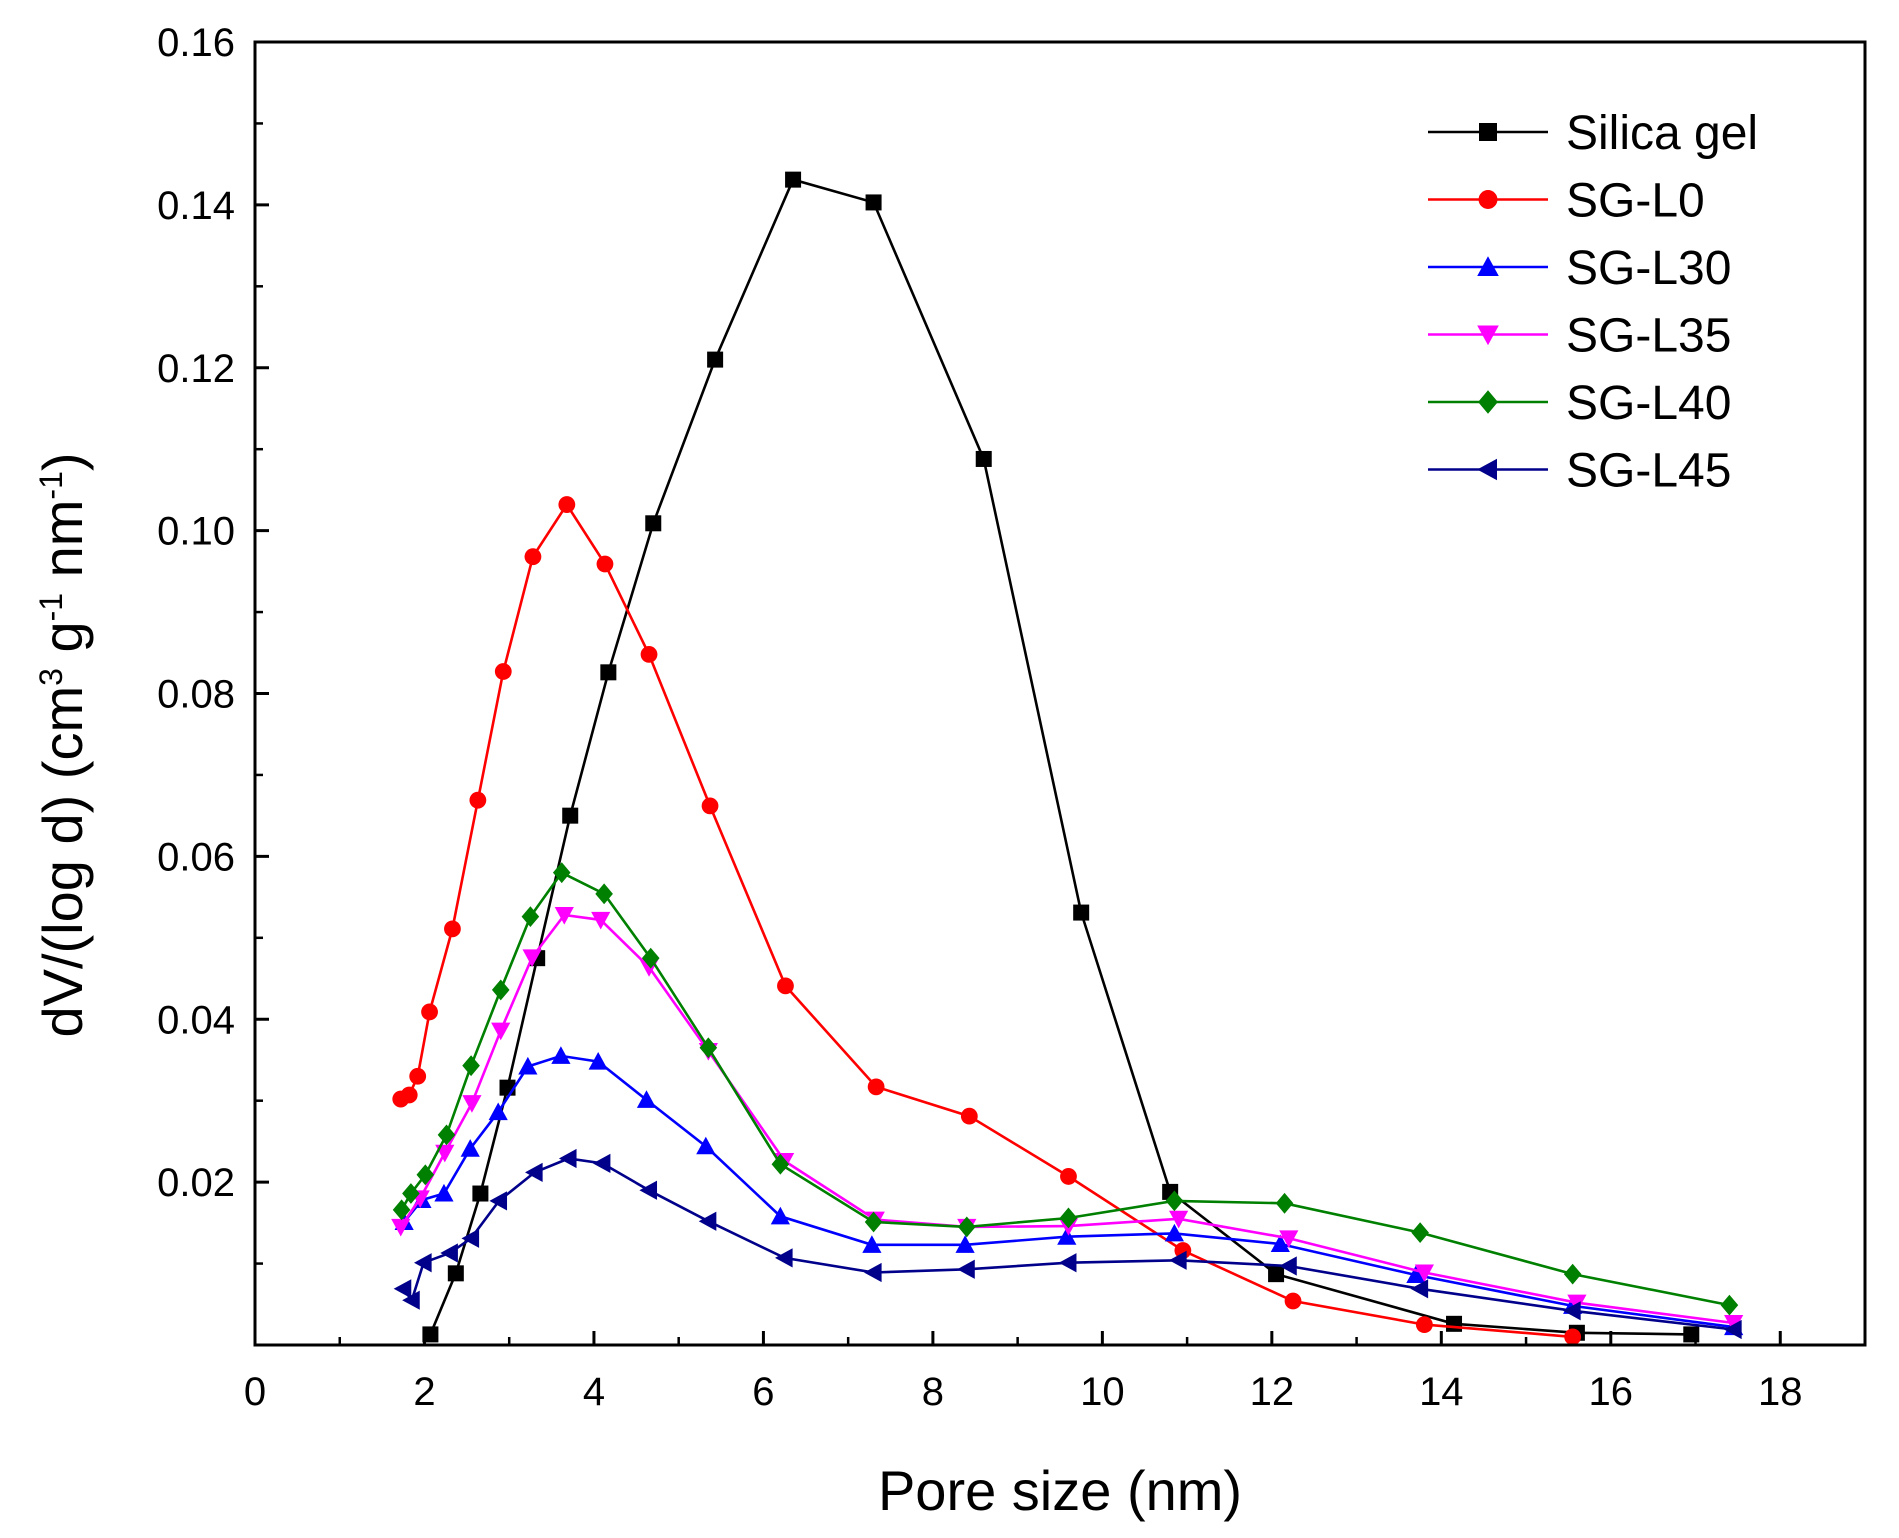 The height and width of the screenshot is (1538, 1899). I want to click on legend-entry-sg-l30: SG-L30, so click(1579, 268).